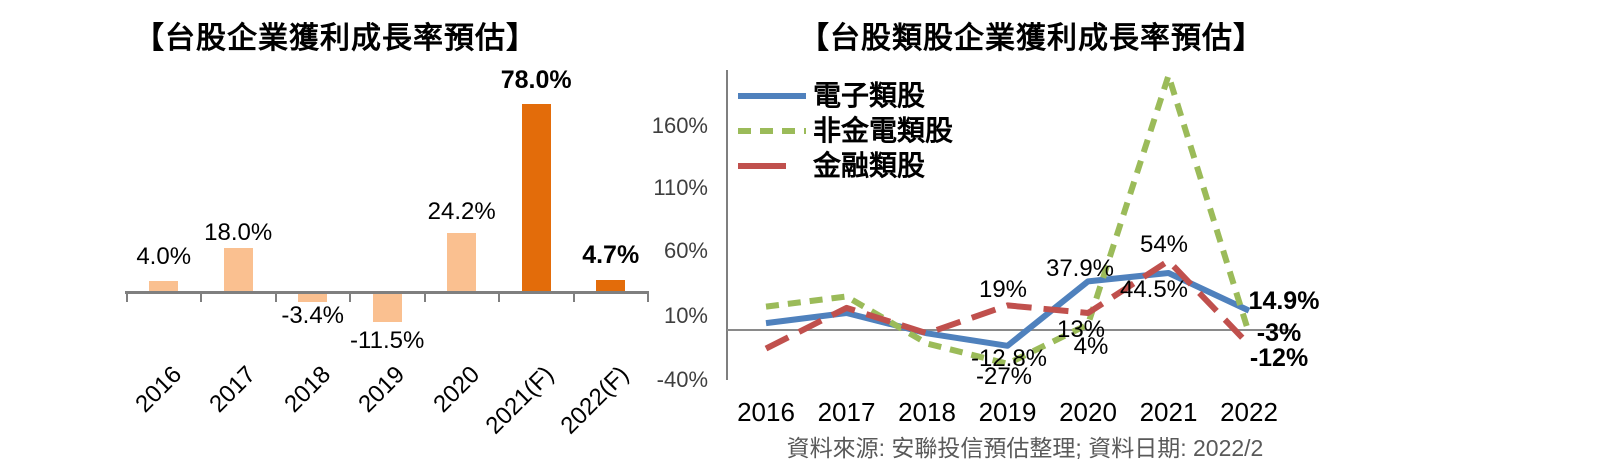  I want to click on x-tick-label-2020: 2020, so click(1088, 412).